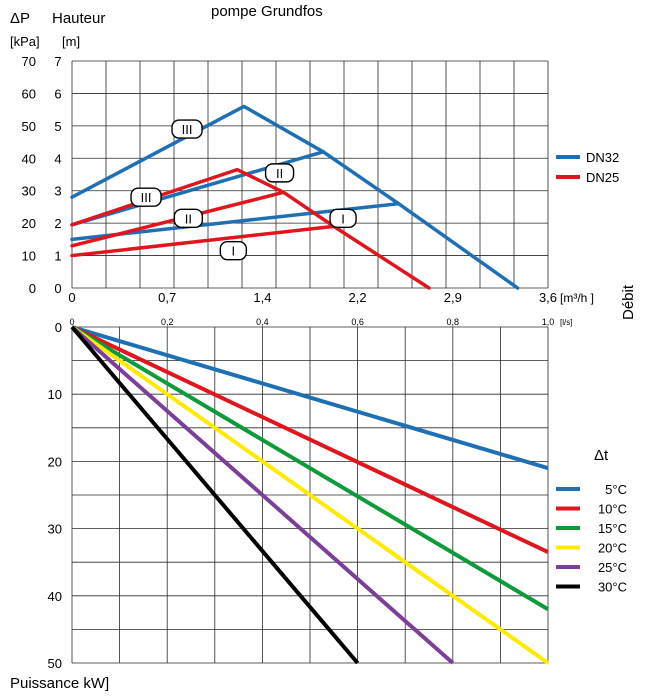 This screenshot has width=649, height=697. Describe the element at coordinates (358, 297) in the screenshot. I see `x-tick-label: 2,2` at that location.